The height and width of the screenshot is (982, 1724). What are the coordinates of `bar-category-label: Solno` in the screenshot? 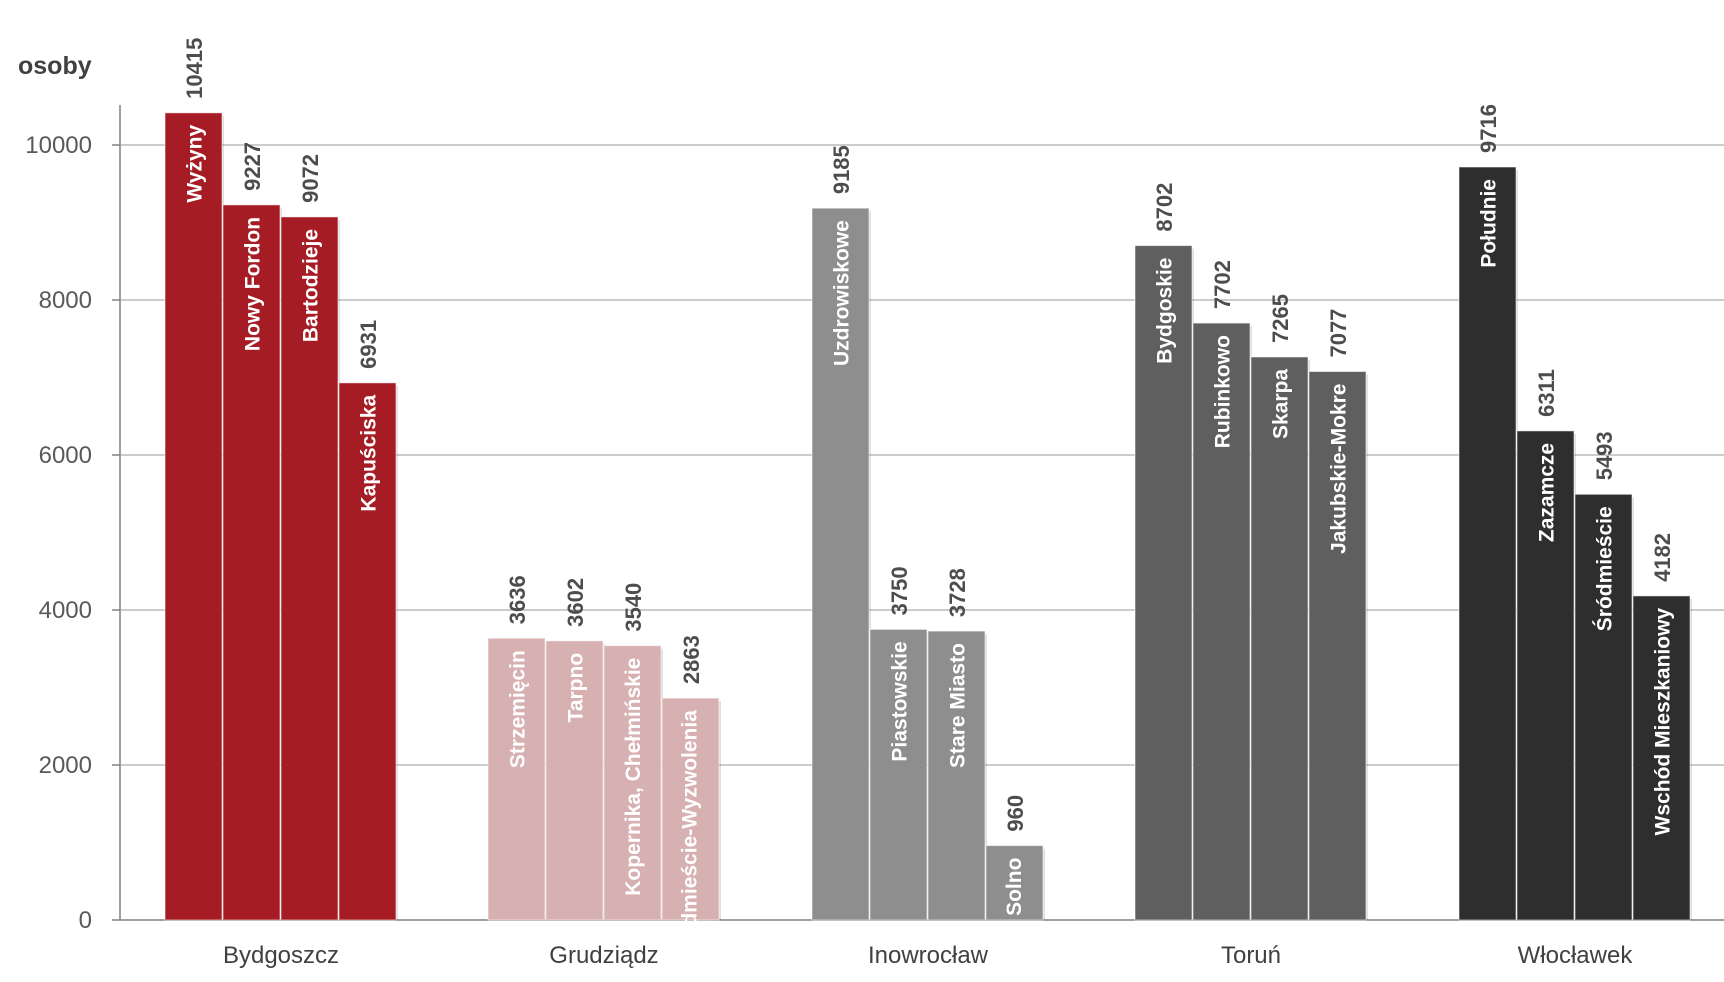 It's located at (1014, 887).